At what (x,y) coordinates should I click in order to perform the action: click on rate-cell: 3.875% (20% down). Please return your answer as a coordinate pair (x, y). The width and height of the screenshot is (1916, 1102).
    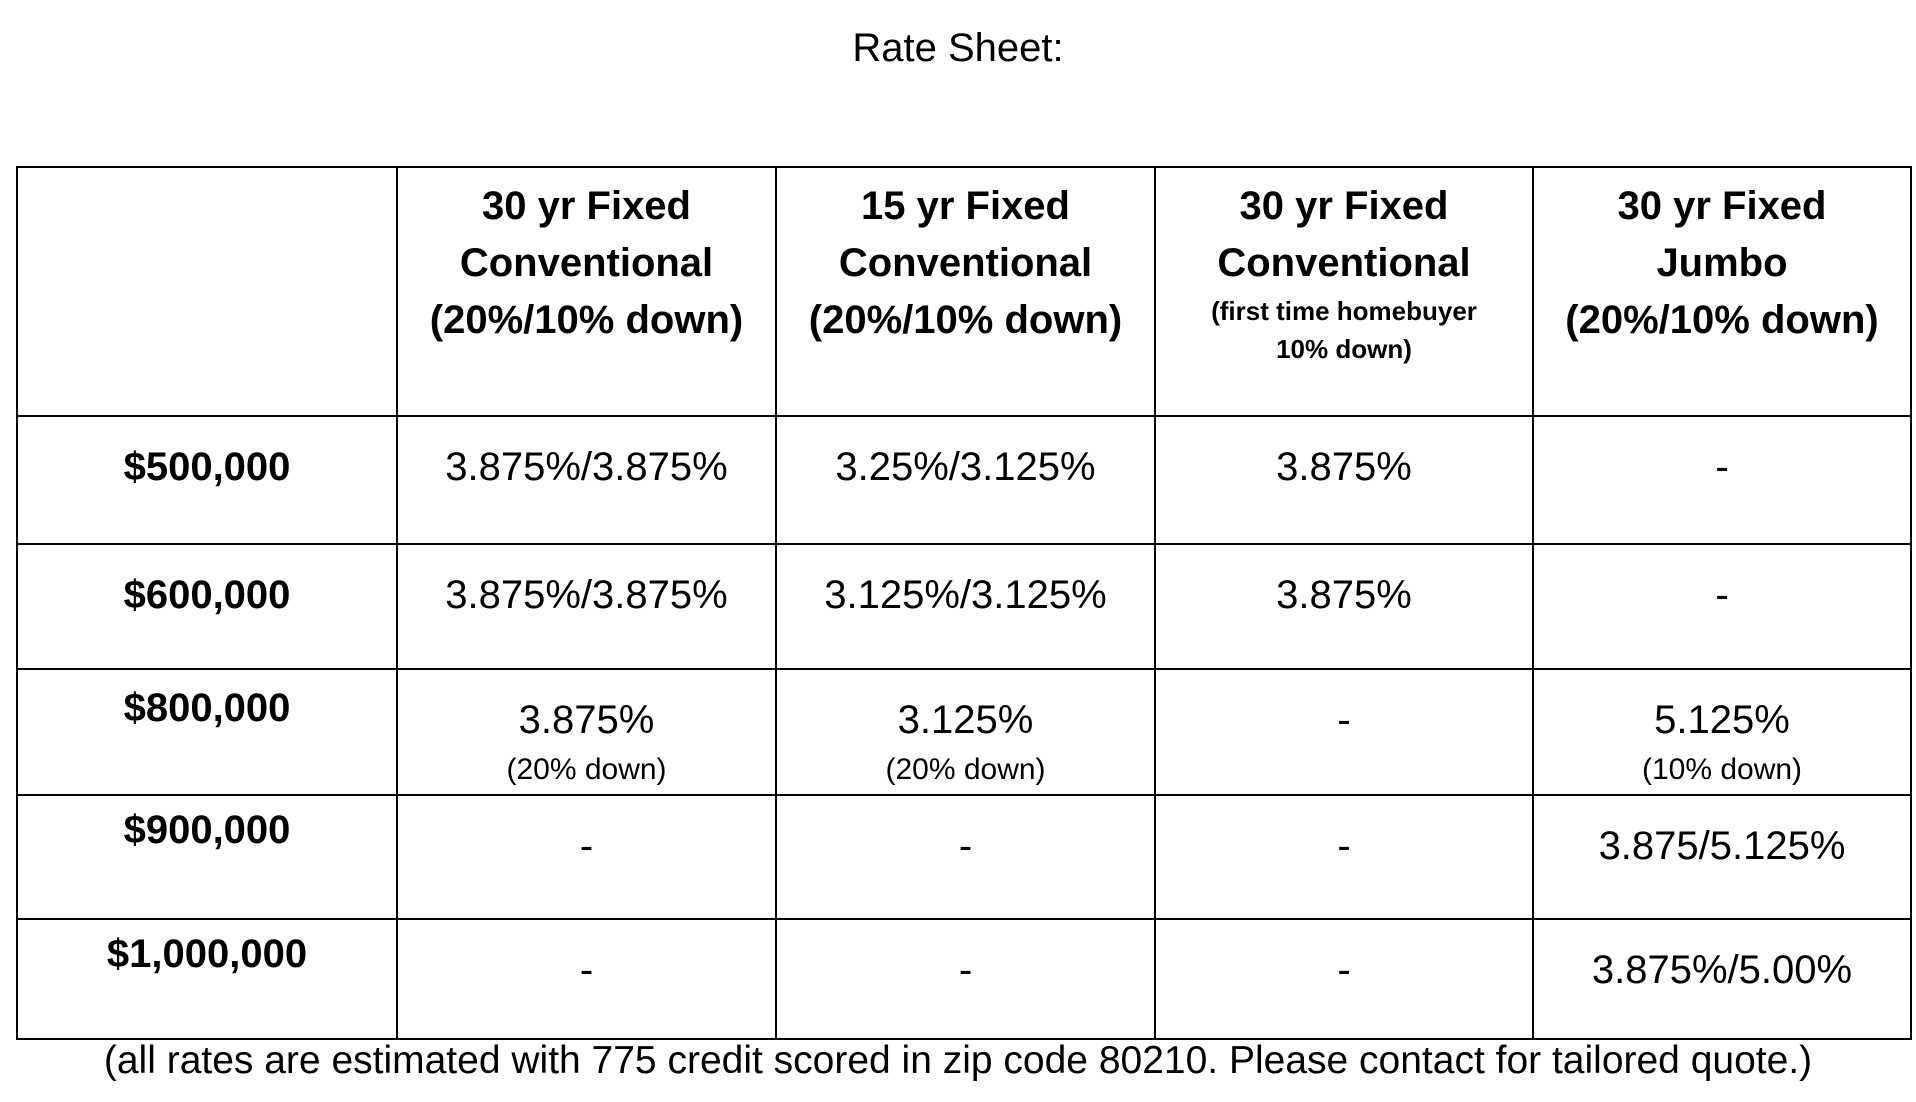
    Looking at the image, I should click on (586, 732).